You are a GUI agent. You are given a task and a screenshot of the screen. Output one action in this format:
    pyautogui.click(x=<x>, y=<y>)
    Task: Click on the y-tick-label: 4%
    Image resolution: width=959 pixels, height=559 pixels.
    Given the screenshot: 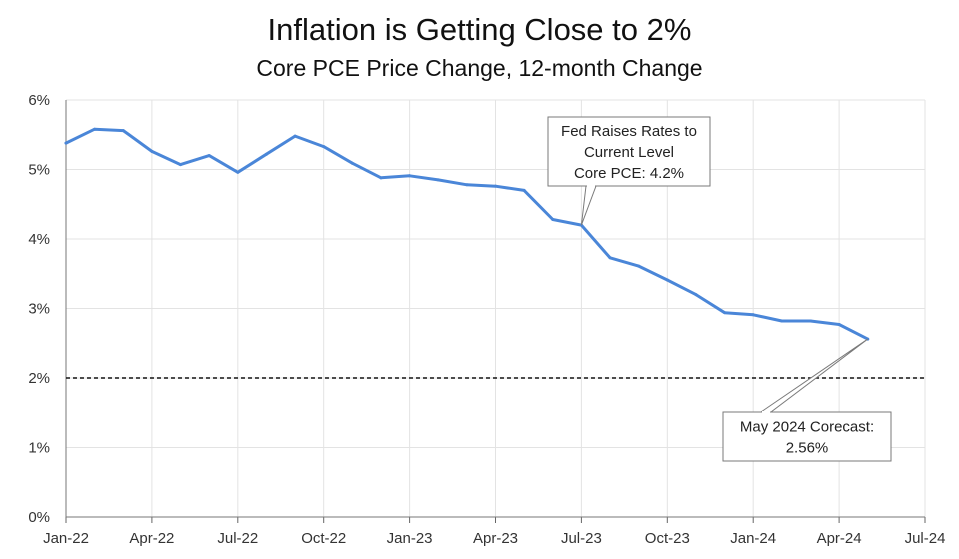 What is the action you would take?
    pyautogui.click(x=39, y=239)
    